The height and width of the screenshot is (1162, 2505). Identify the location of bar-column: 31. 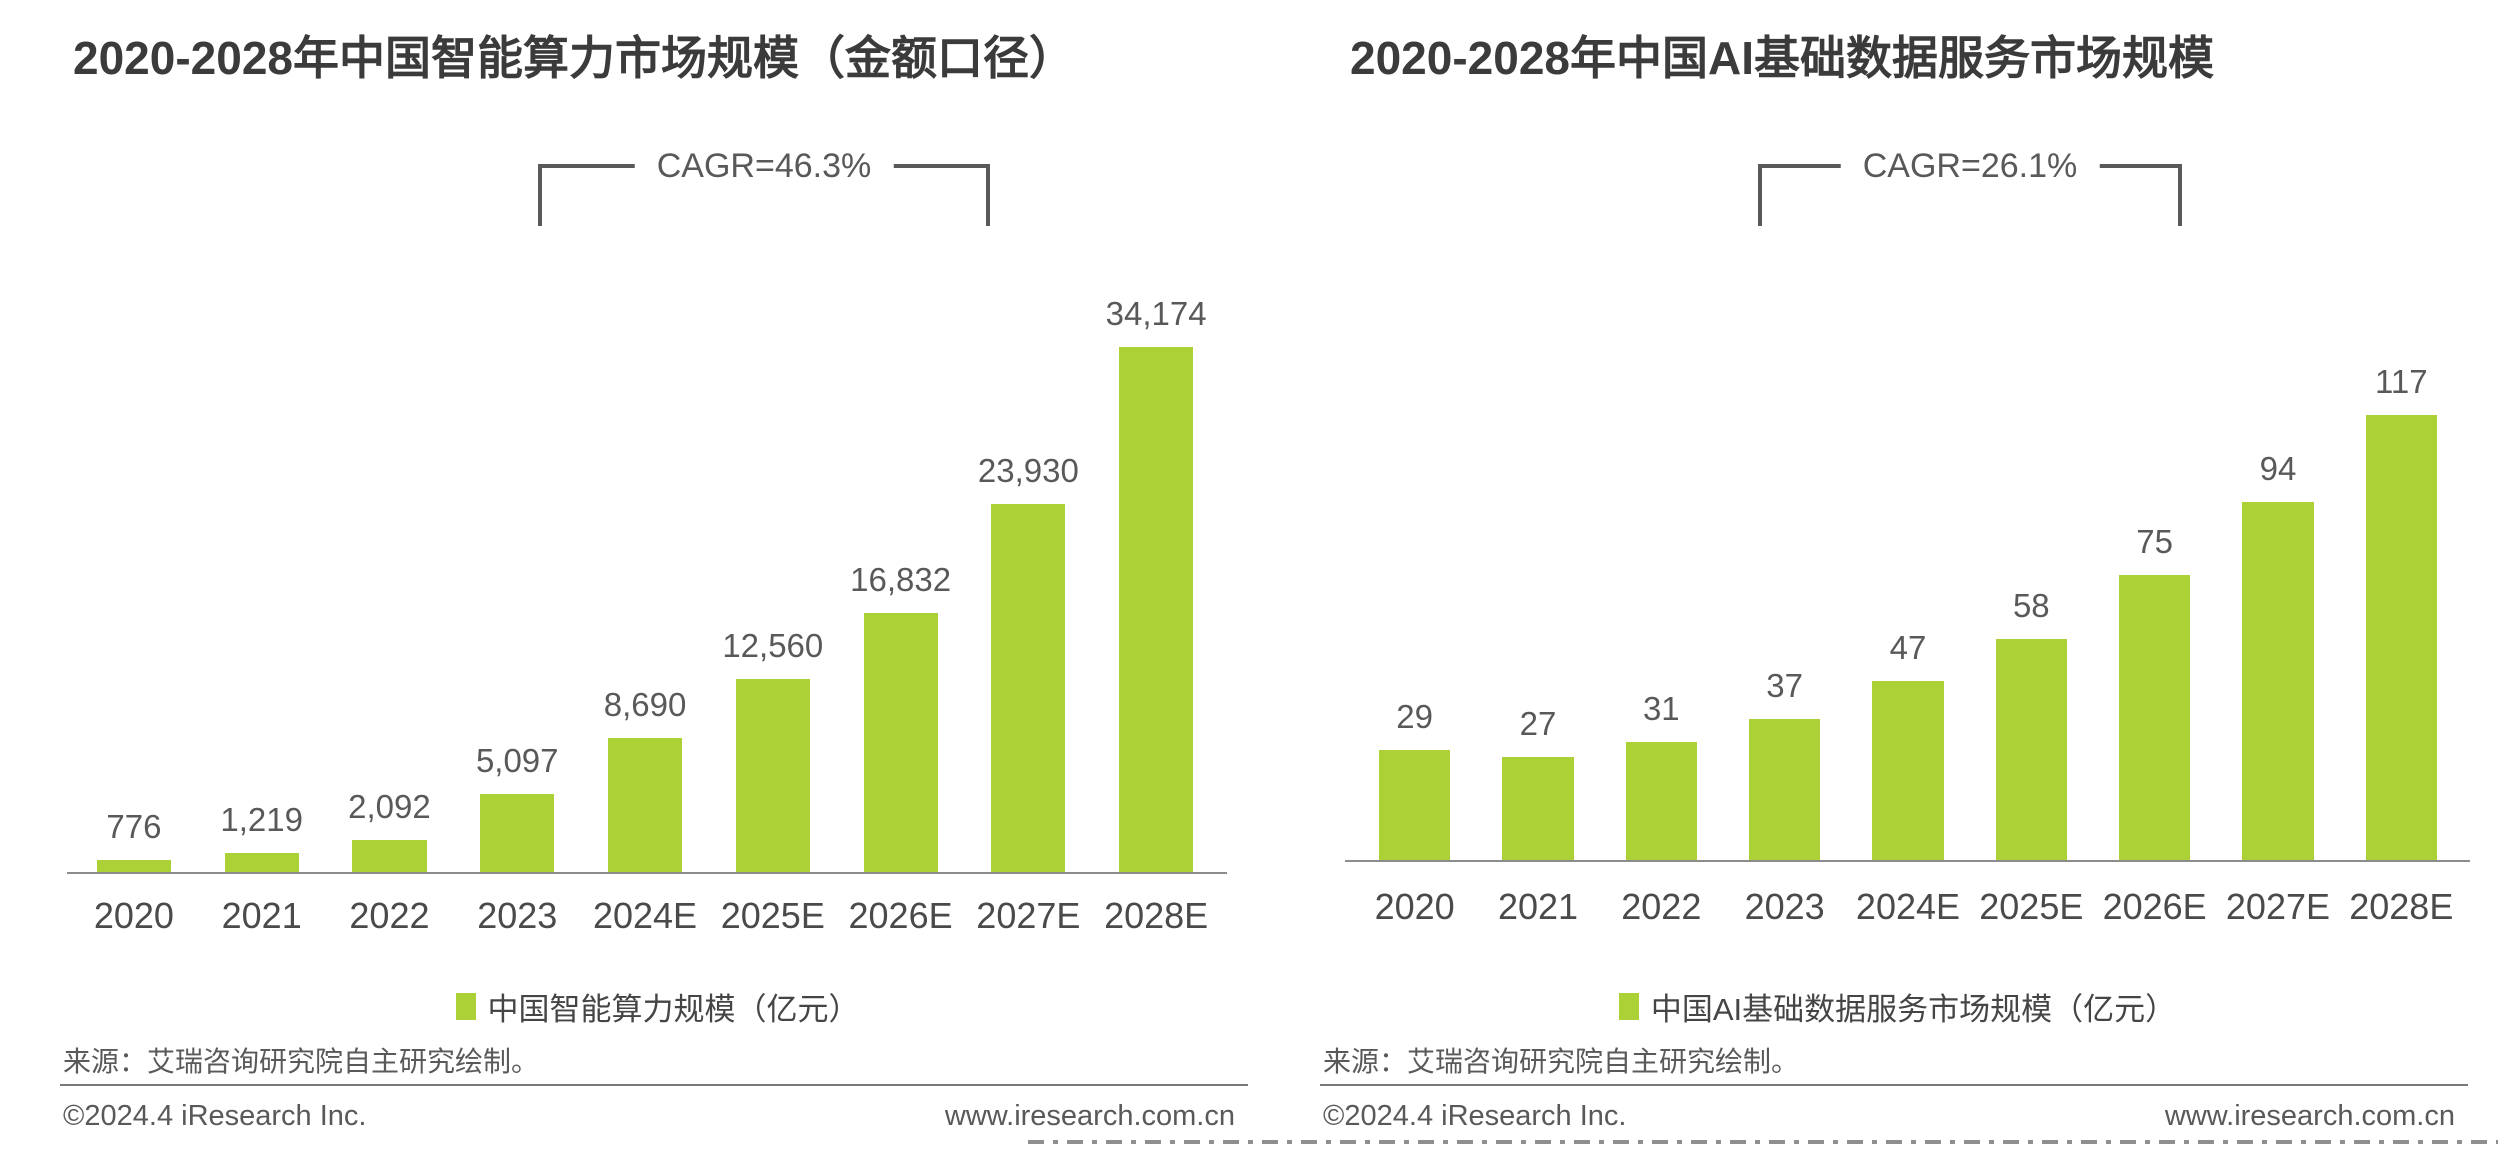
(1661, 637).